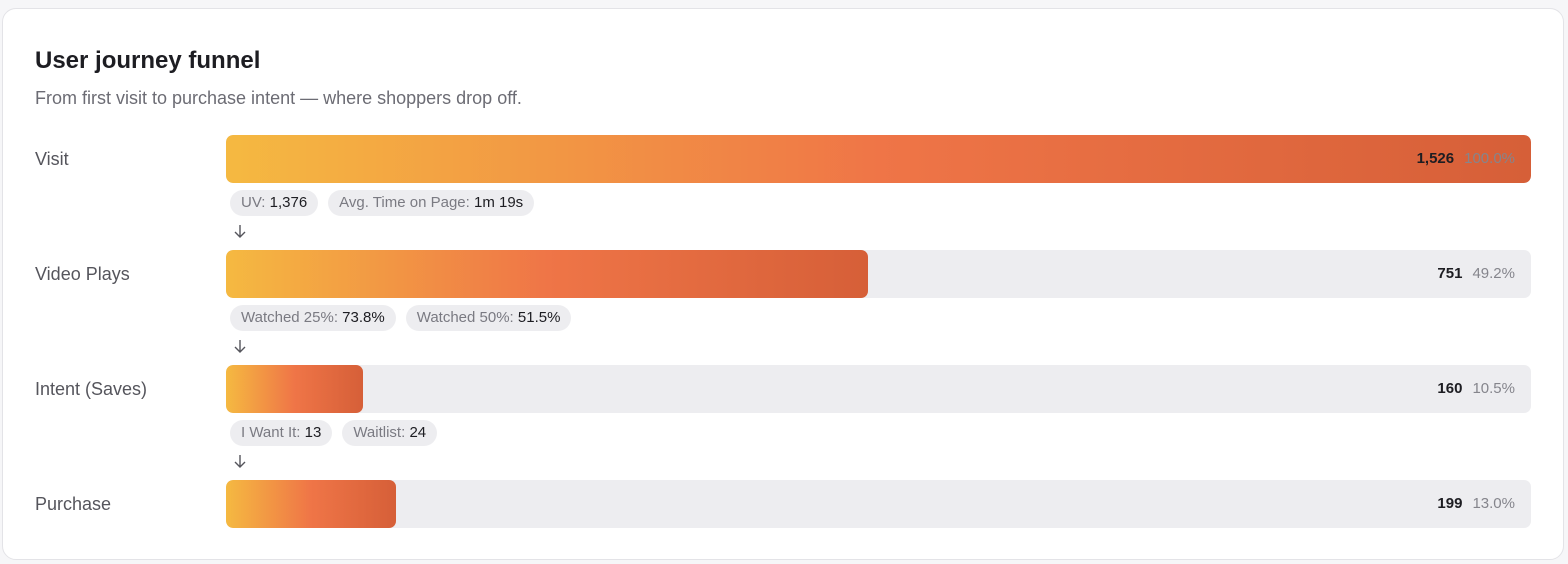 The image size is (1568, 564). I want to click on detail-chip: Waitlist: 24, so click(390, 433).